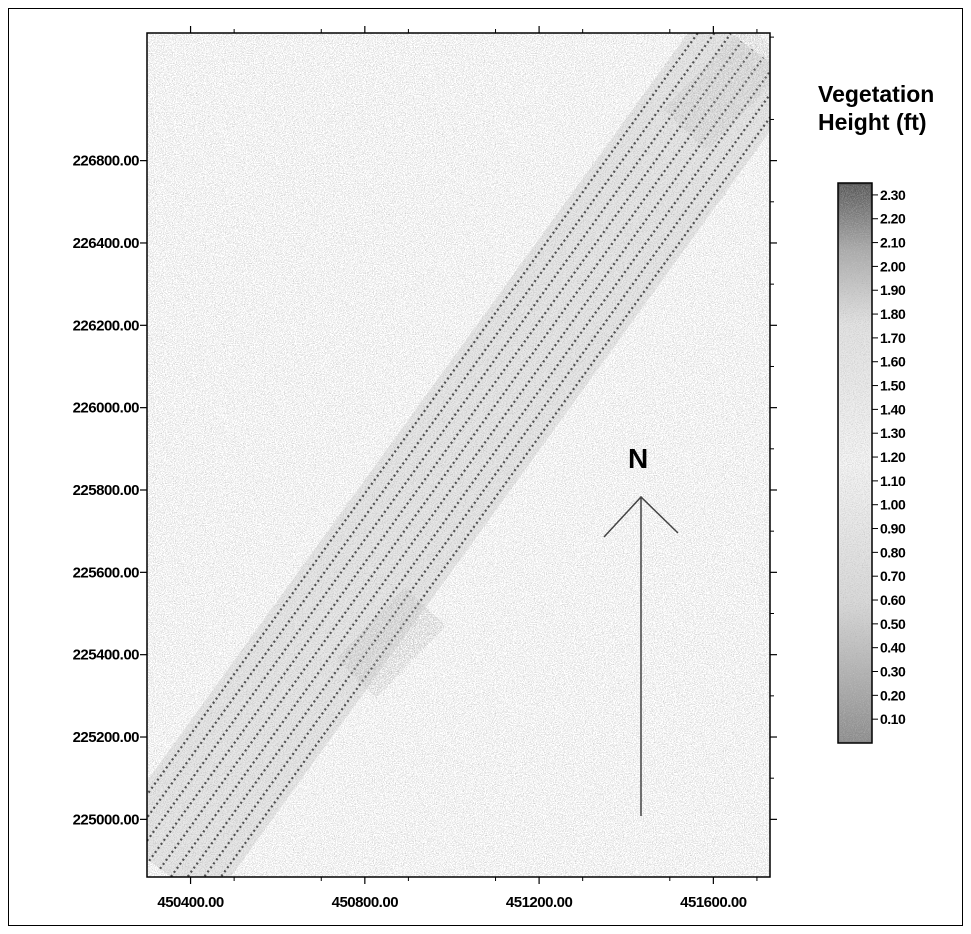 The height and width of the screenshot is (934, 971). I want to click on y-tick-label: 226000.00, so click(106, 408).